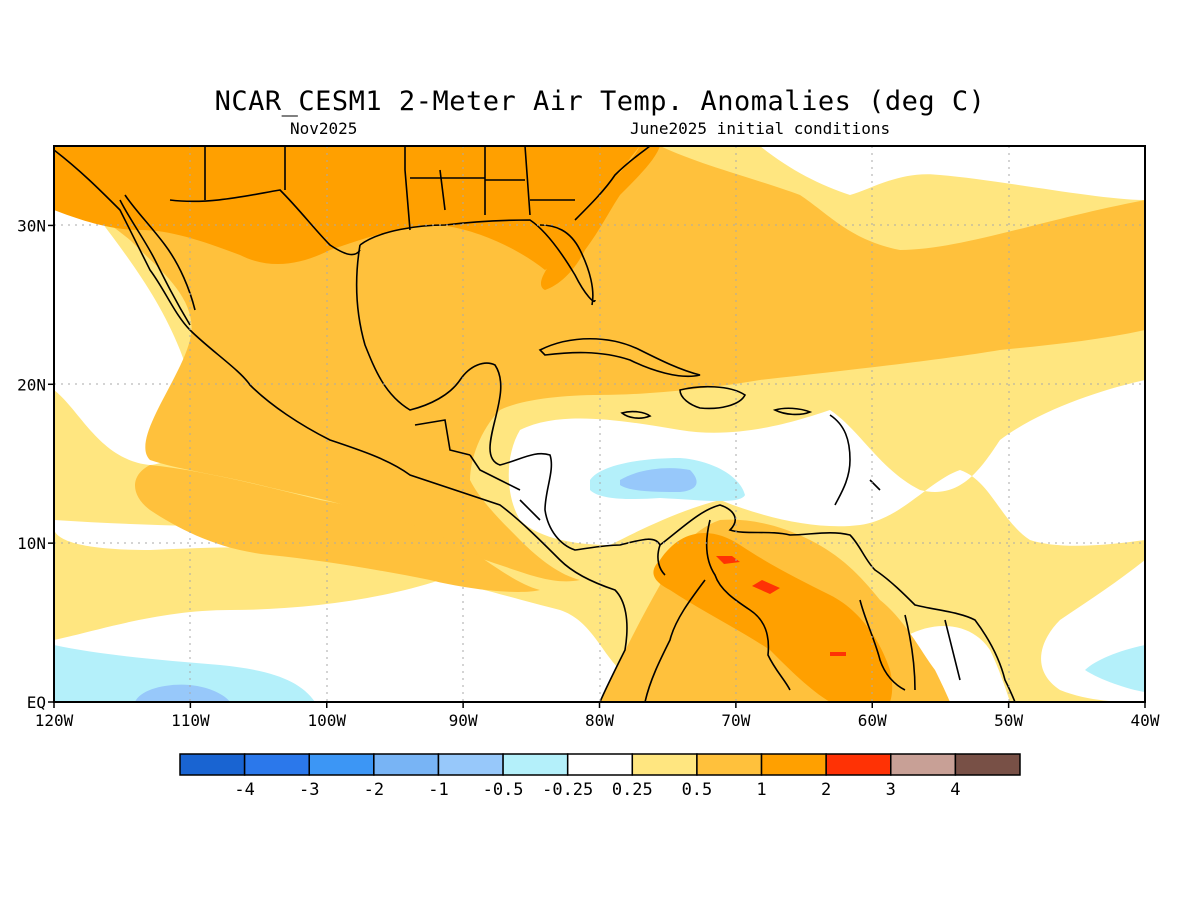 The width and height of the screenshot is (1200, 900). Describe the element at coordinates (910, 645) in the screenshot. I see `guyana-suriname-borders` at that location.